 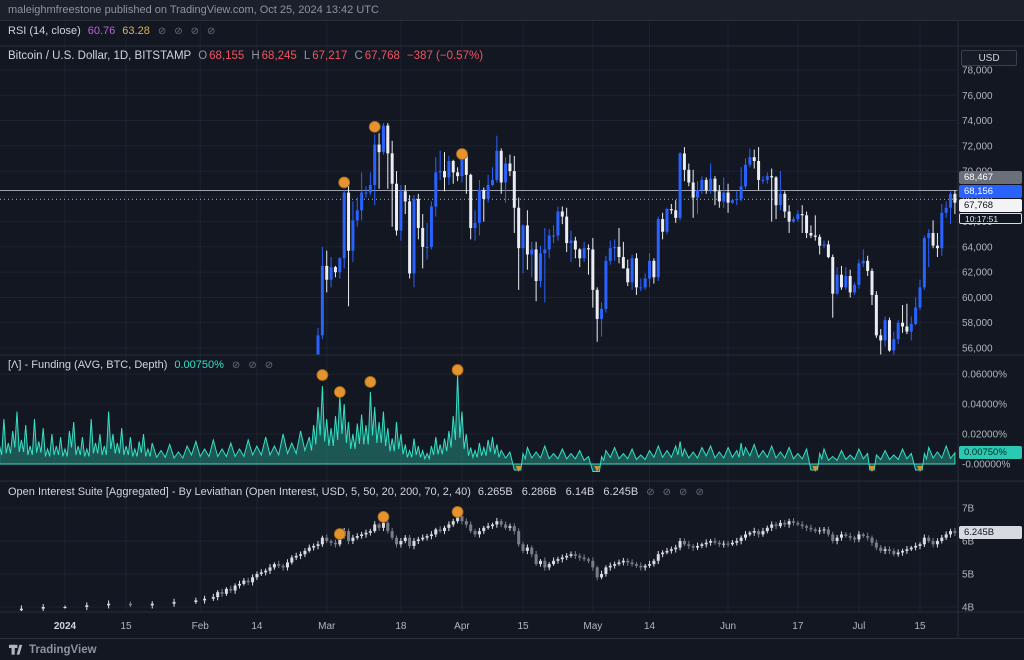 I want to click on price-scale, so click(x=991, y=316).